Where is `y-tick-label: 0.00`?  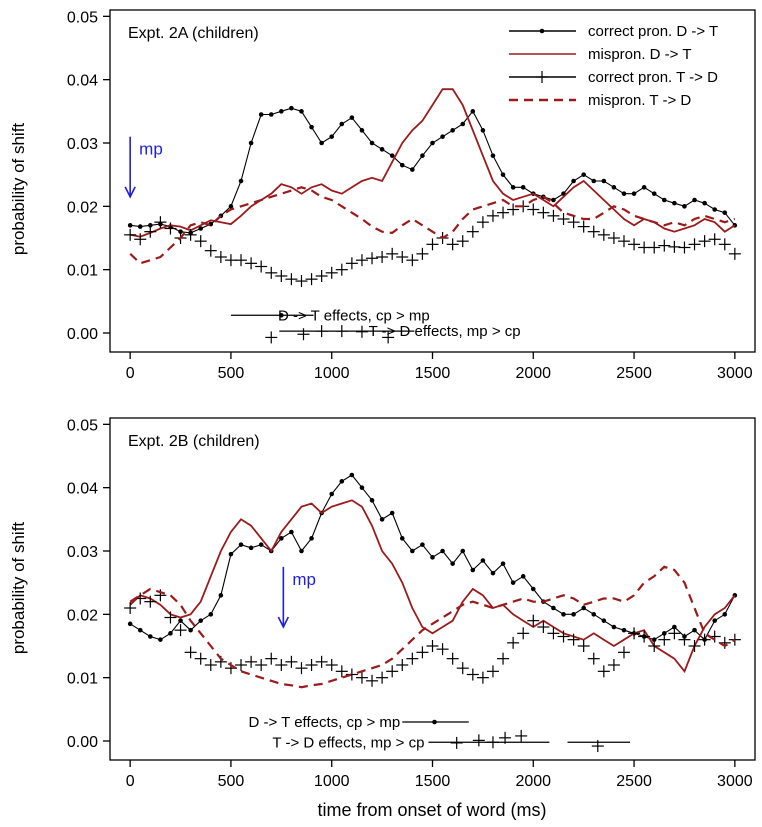 y-tick-label: 0.00 is located at coordinates (82, 334).